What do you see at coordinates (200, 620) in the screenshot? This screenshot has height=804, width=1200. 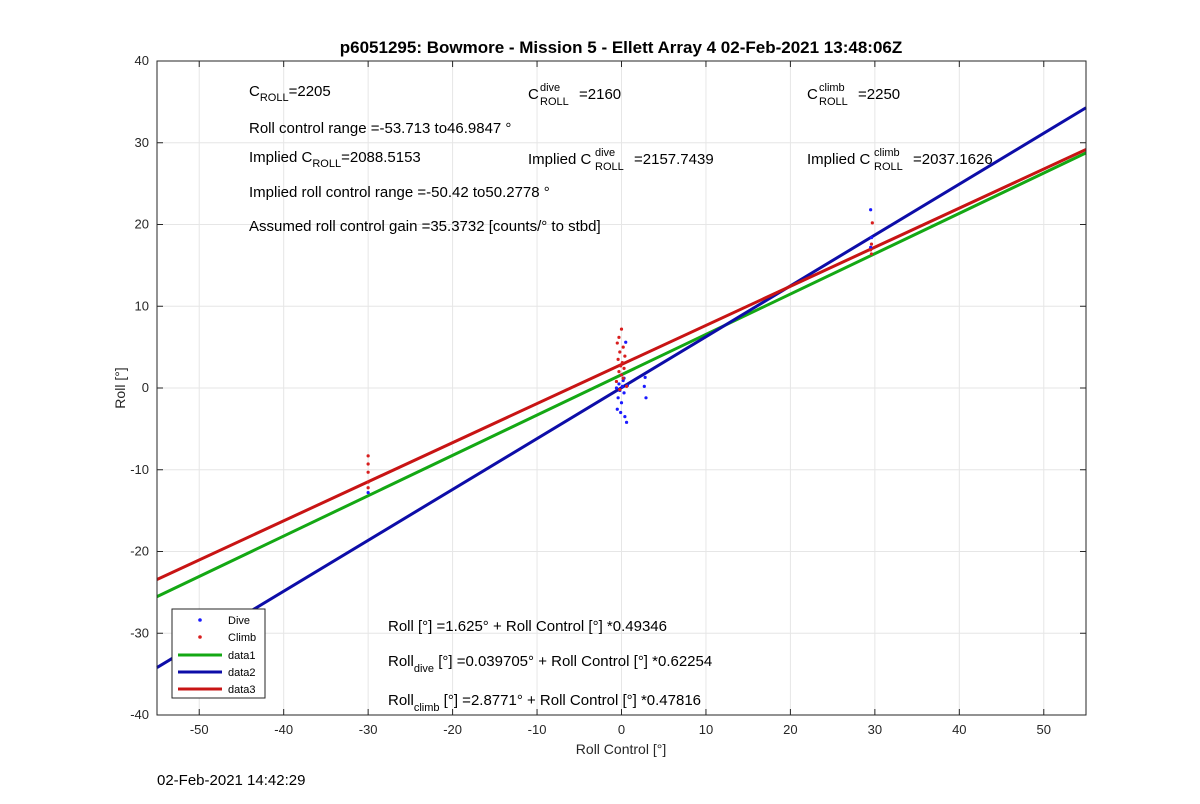 I see `legend-dive-marker` at bounding box center [200, 620].